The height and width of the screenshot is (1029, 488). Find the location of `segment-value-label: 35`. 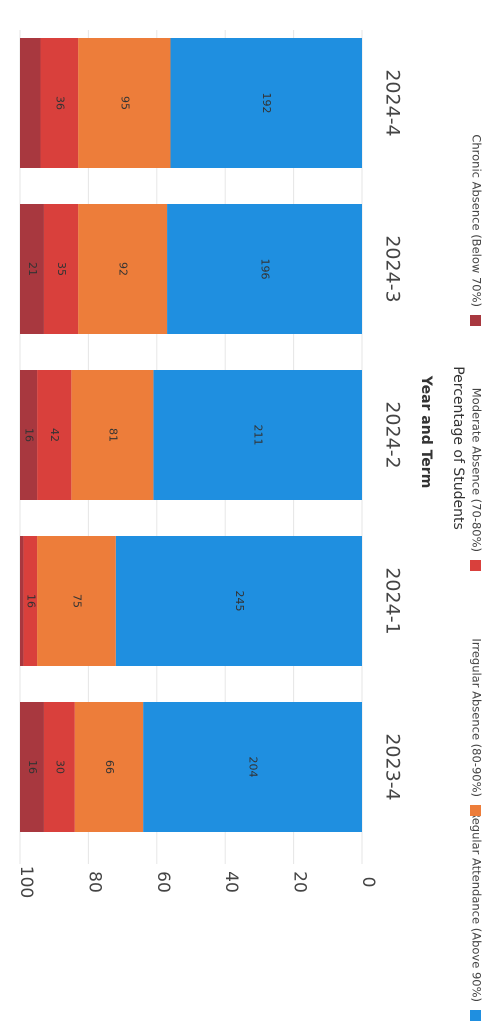

segment-value-label: 35 is located at coordinates (61, 269).